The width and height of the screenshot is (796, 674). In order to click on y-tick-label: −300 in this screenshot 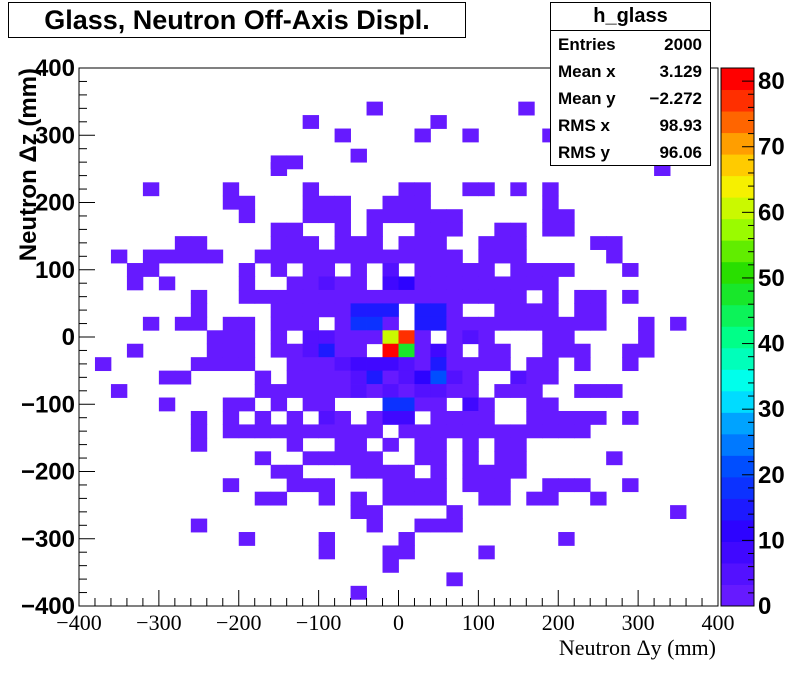, I will do `click(48, 539)`.